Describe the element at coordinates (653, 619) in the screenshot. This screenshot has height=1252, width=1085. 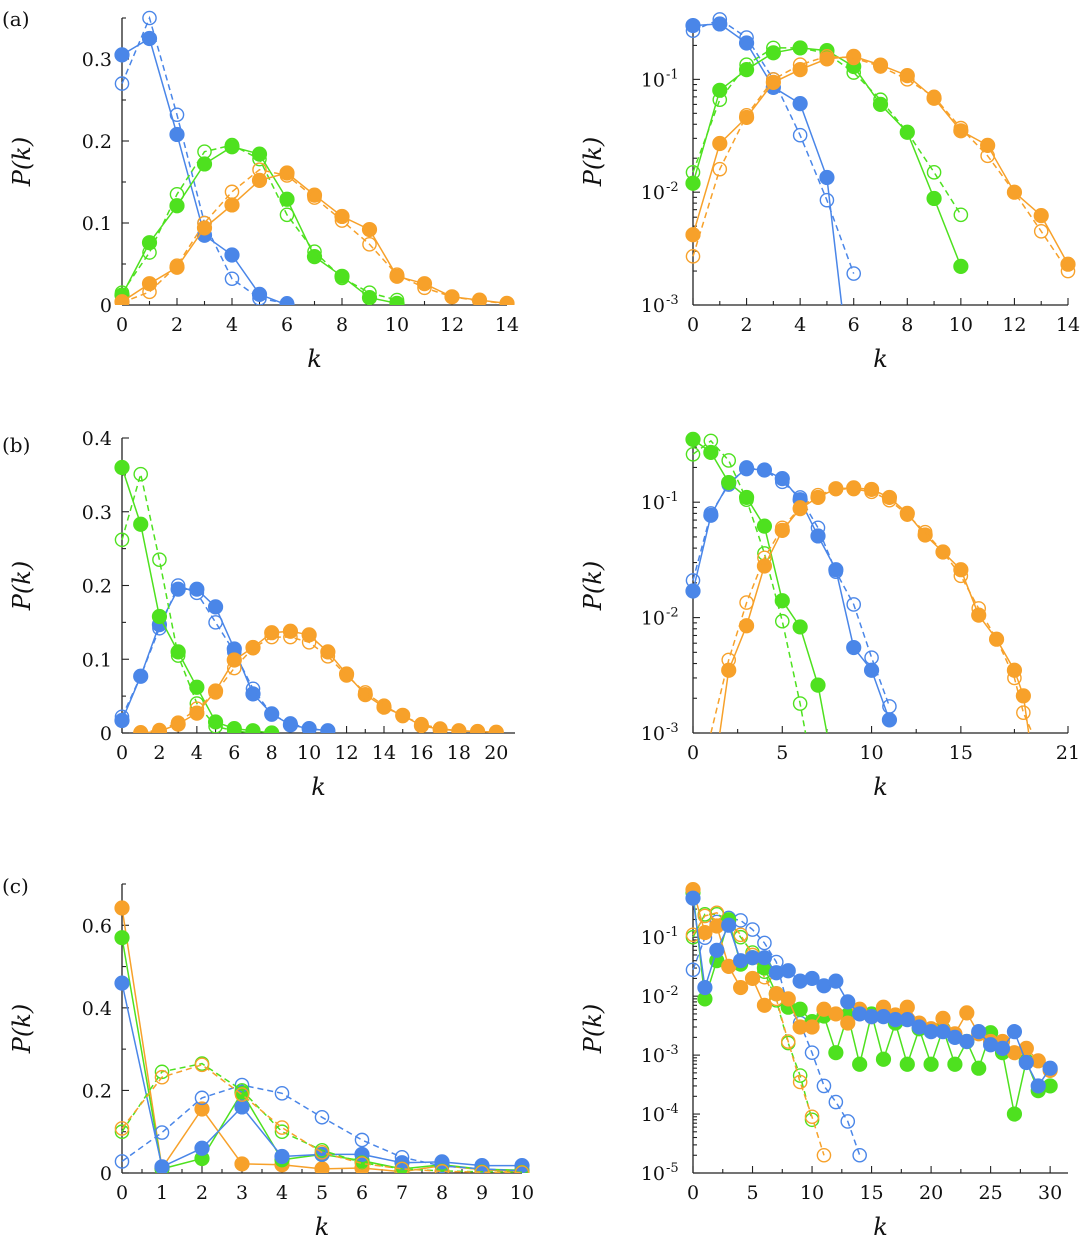
I see `y-tick-label: 10` at that location.